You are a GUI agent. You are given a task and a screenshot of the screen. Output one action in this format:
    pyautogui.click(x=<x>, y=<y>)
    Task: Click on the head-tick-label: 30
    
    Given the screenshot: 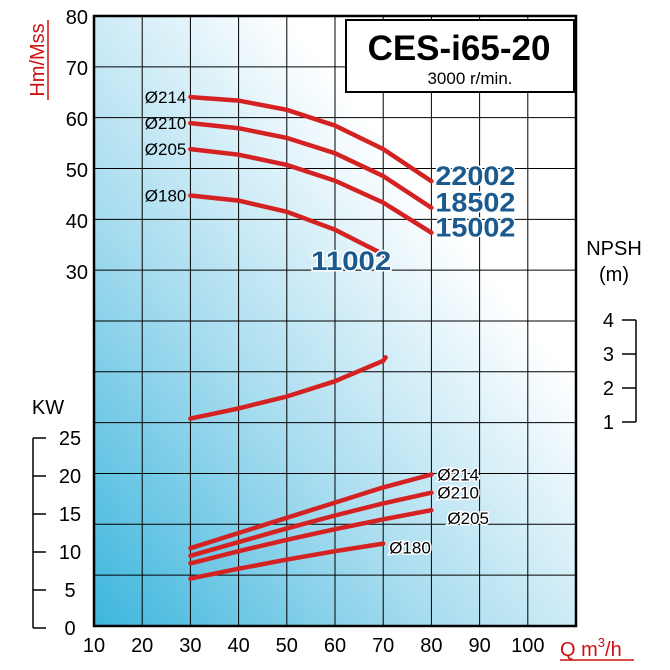 What is the action you would take?
    pyautogui.click(x=77, y=273)
    